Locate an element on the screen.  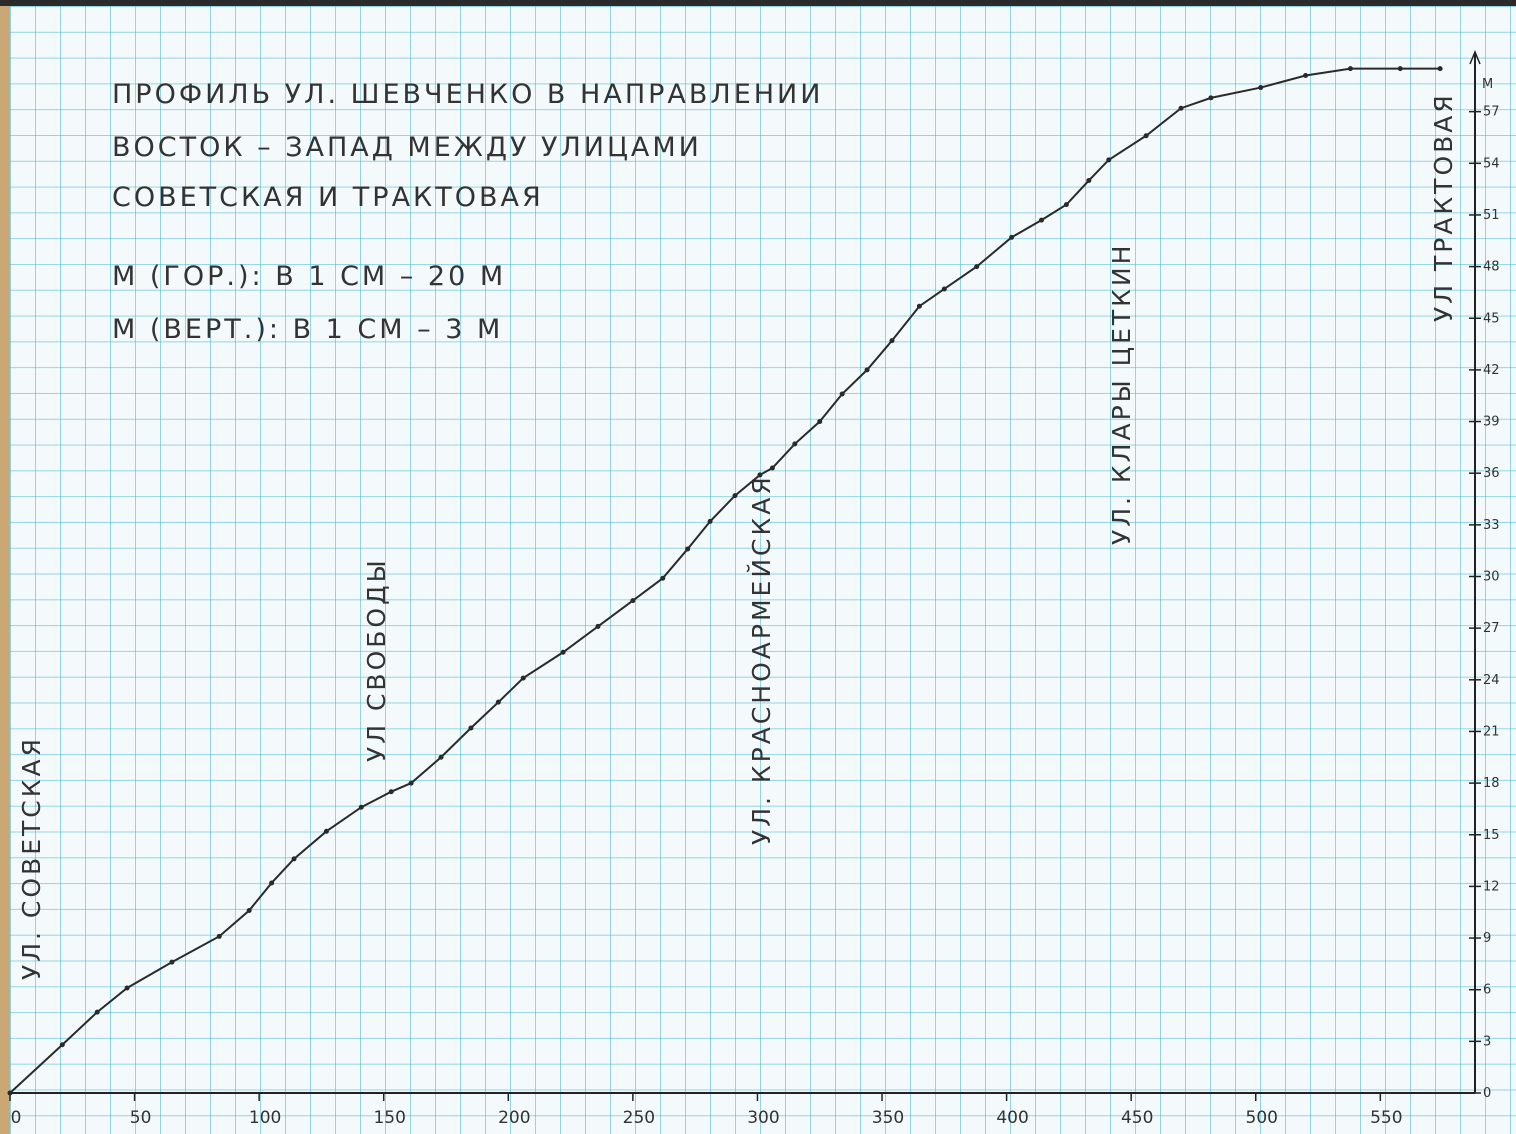
y-tick-label: 33 is located at coordinates (1491, 525).